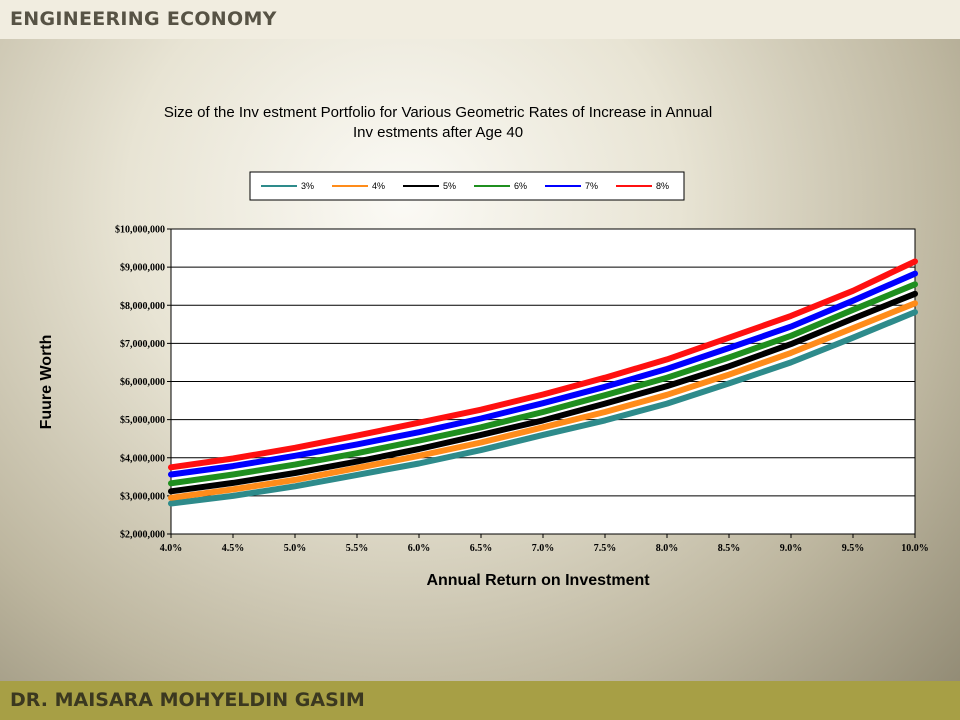 The width and height of the screenshot is (960, 720). Describe the element at coordinates (142, 268) in the screenshot. I see `y-tick-label: $9,000,000` at that location.